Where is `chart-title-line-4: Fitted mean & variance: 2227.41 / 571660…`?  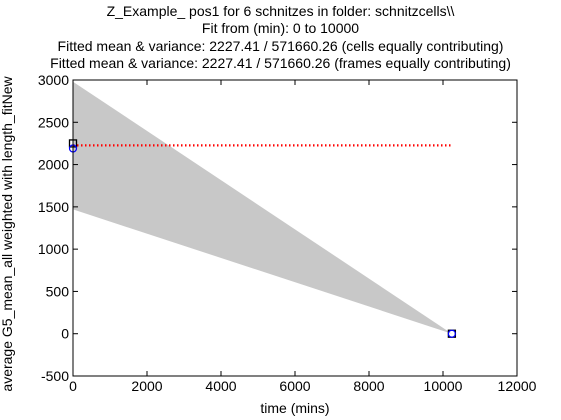 chart-title-line-4: Fitted mean & variance: 2227.41 / 571660… is located at coordinates (280, 63).